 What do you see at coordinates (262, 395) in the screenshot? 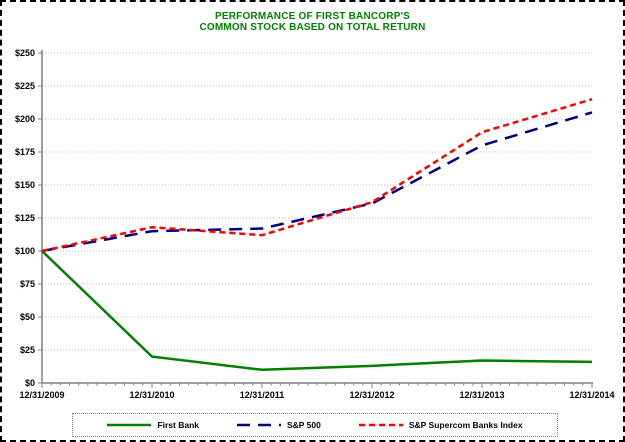
I see `x-tick-label: 12/31/2011` at bounding box center [262, 395].